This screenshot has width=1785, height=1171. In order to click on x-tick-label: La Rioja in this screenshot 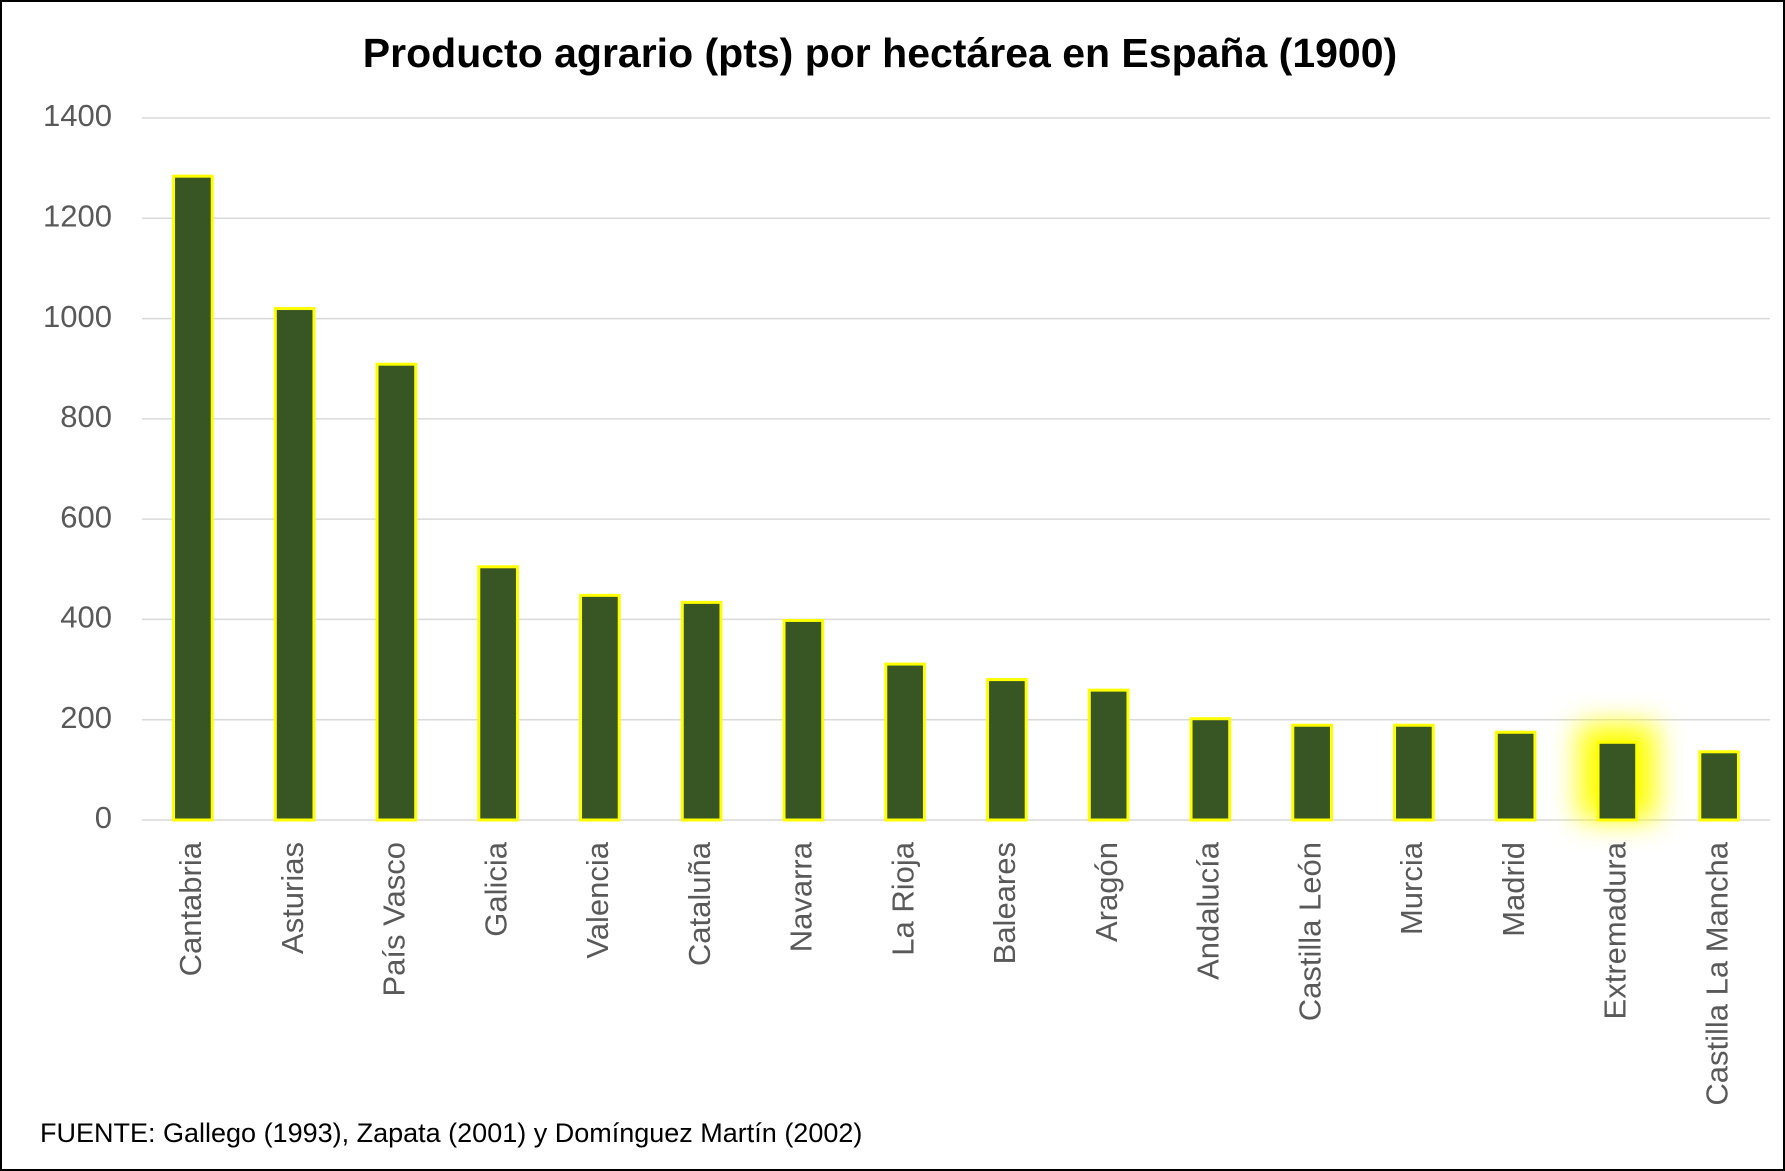, I will do `click(902, 898)`.